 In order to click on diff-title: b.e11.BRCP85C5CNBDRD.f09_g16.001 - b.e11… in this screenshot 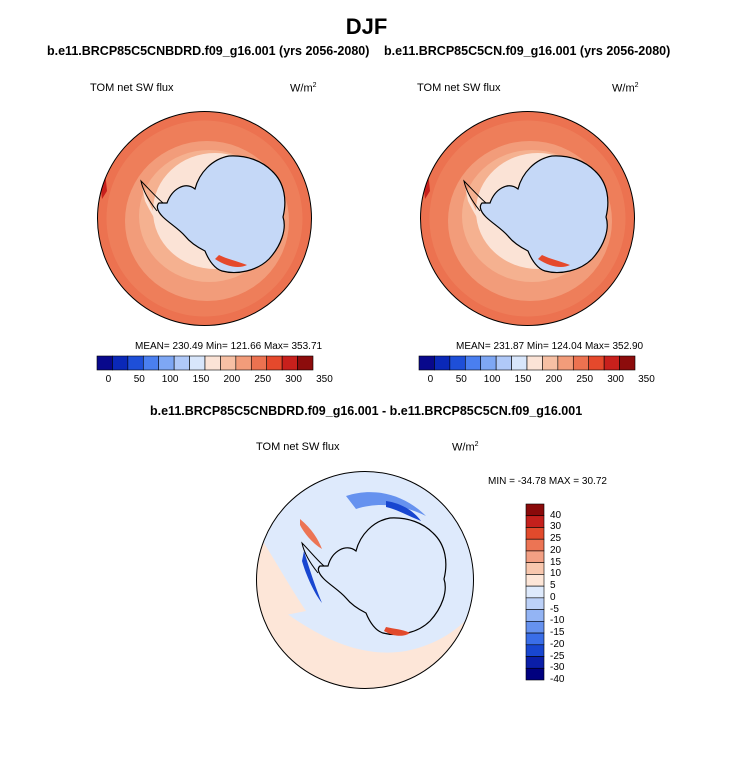, I will do `click(366, 411)`.